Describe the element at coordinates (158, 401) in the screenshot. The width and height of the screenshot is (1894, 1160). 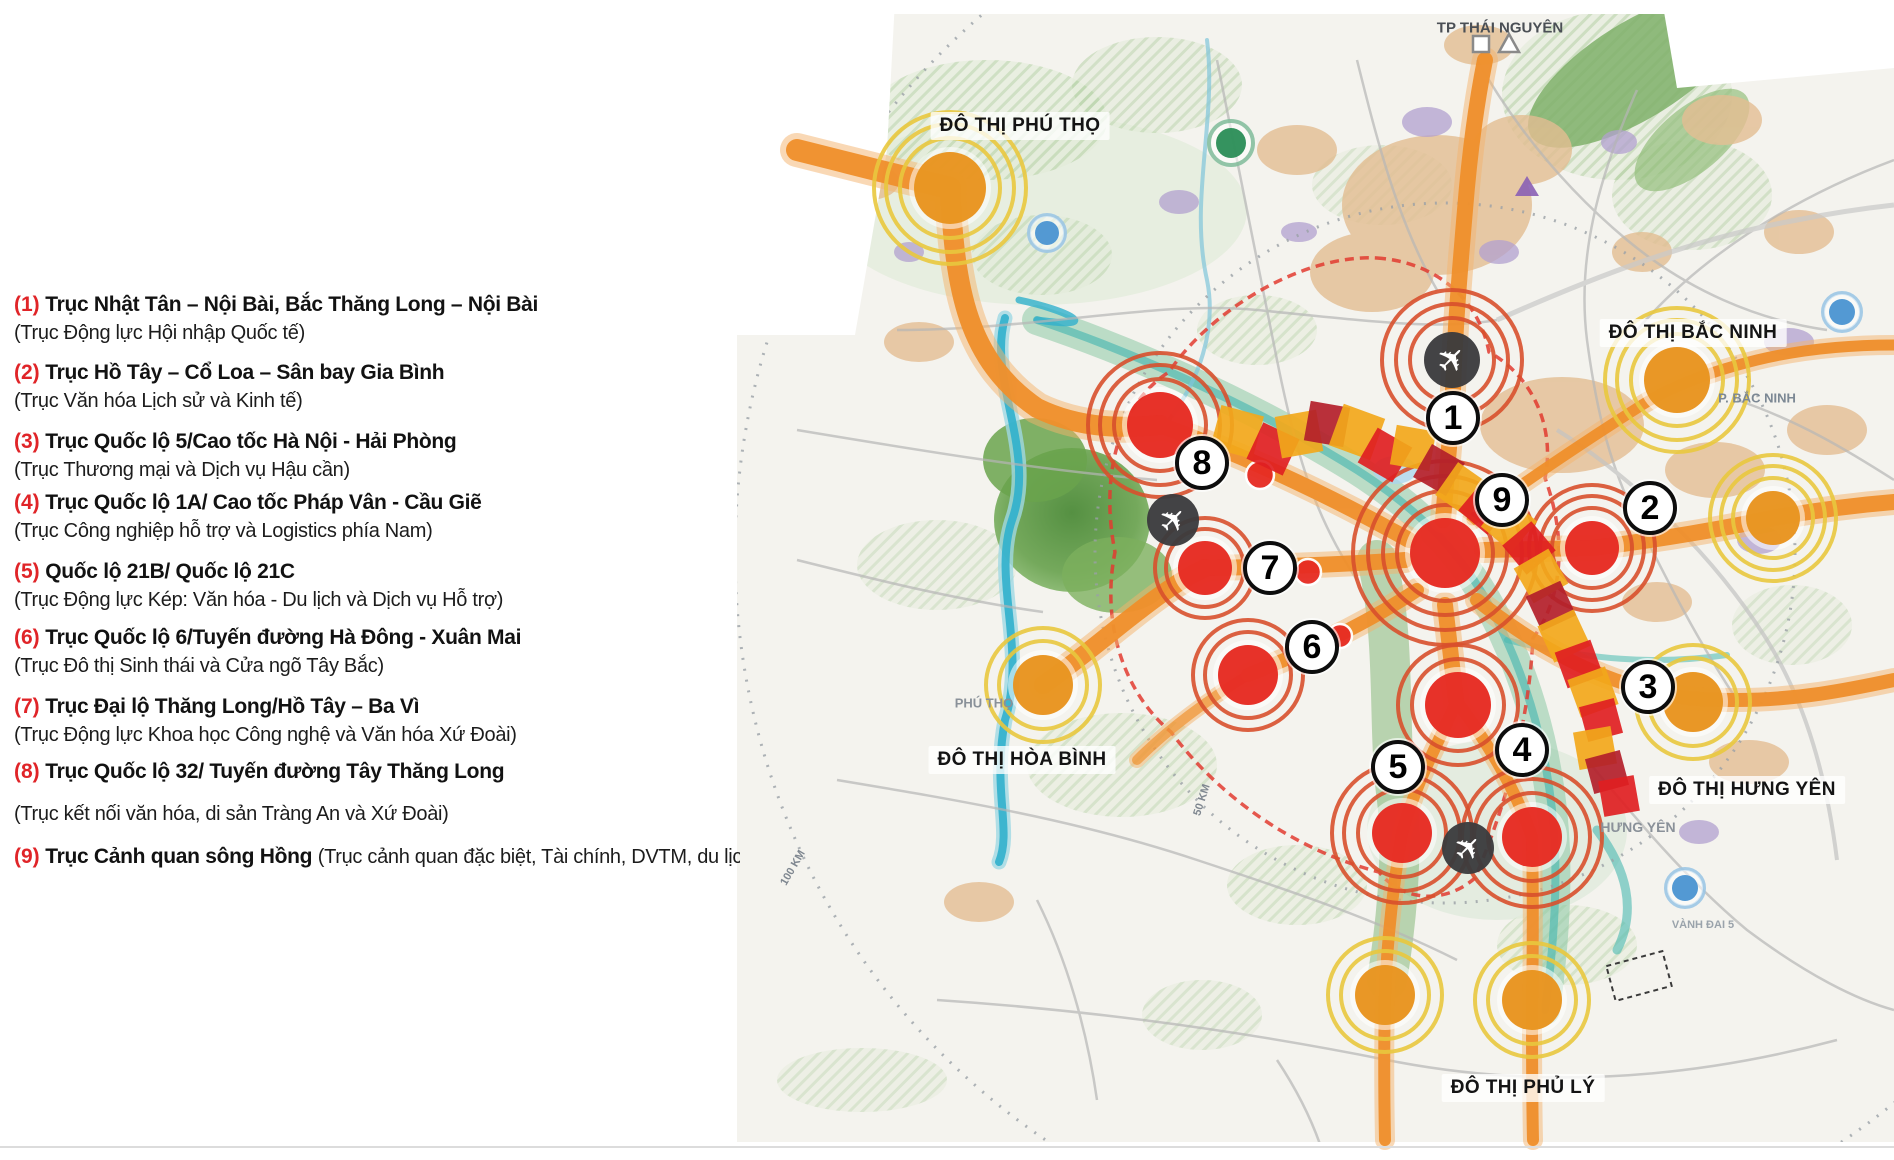
I see `legend-item-subtitle: (Trục Văn hóa Lịch sử và Kinh tế)` at that location.